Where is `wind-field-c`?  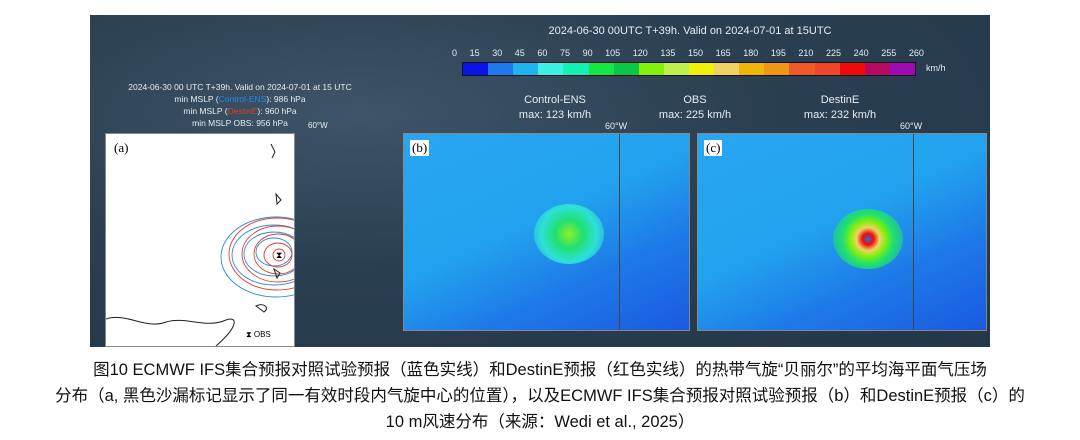 wind-field-c is located at coordinates (868, 239).